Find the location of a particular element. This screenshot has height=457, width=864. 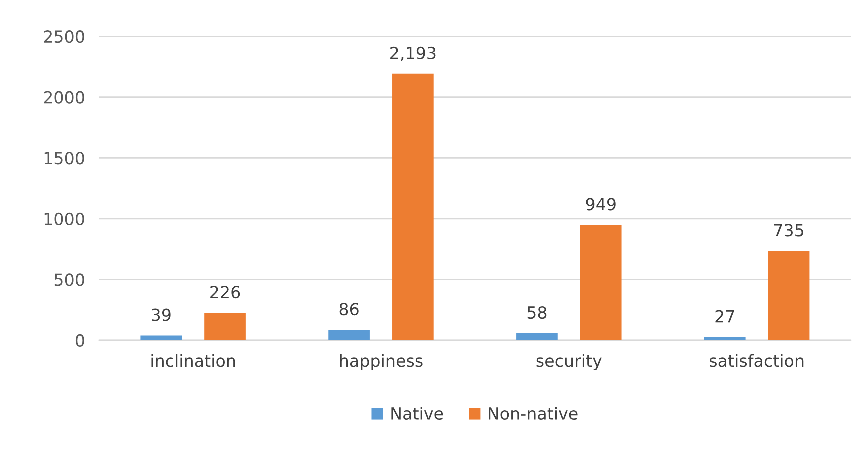

data-label: 39 is located at coordinates (161, 315).